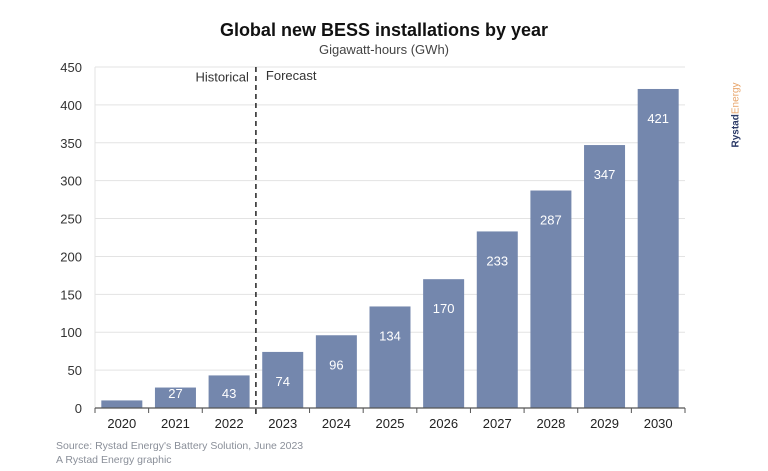 The image size is (768, 471). What do you see at coordinates (551, 220) in the screenshot?
I see `data-label-2028: 287` at bounding box center [551, 220].